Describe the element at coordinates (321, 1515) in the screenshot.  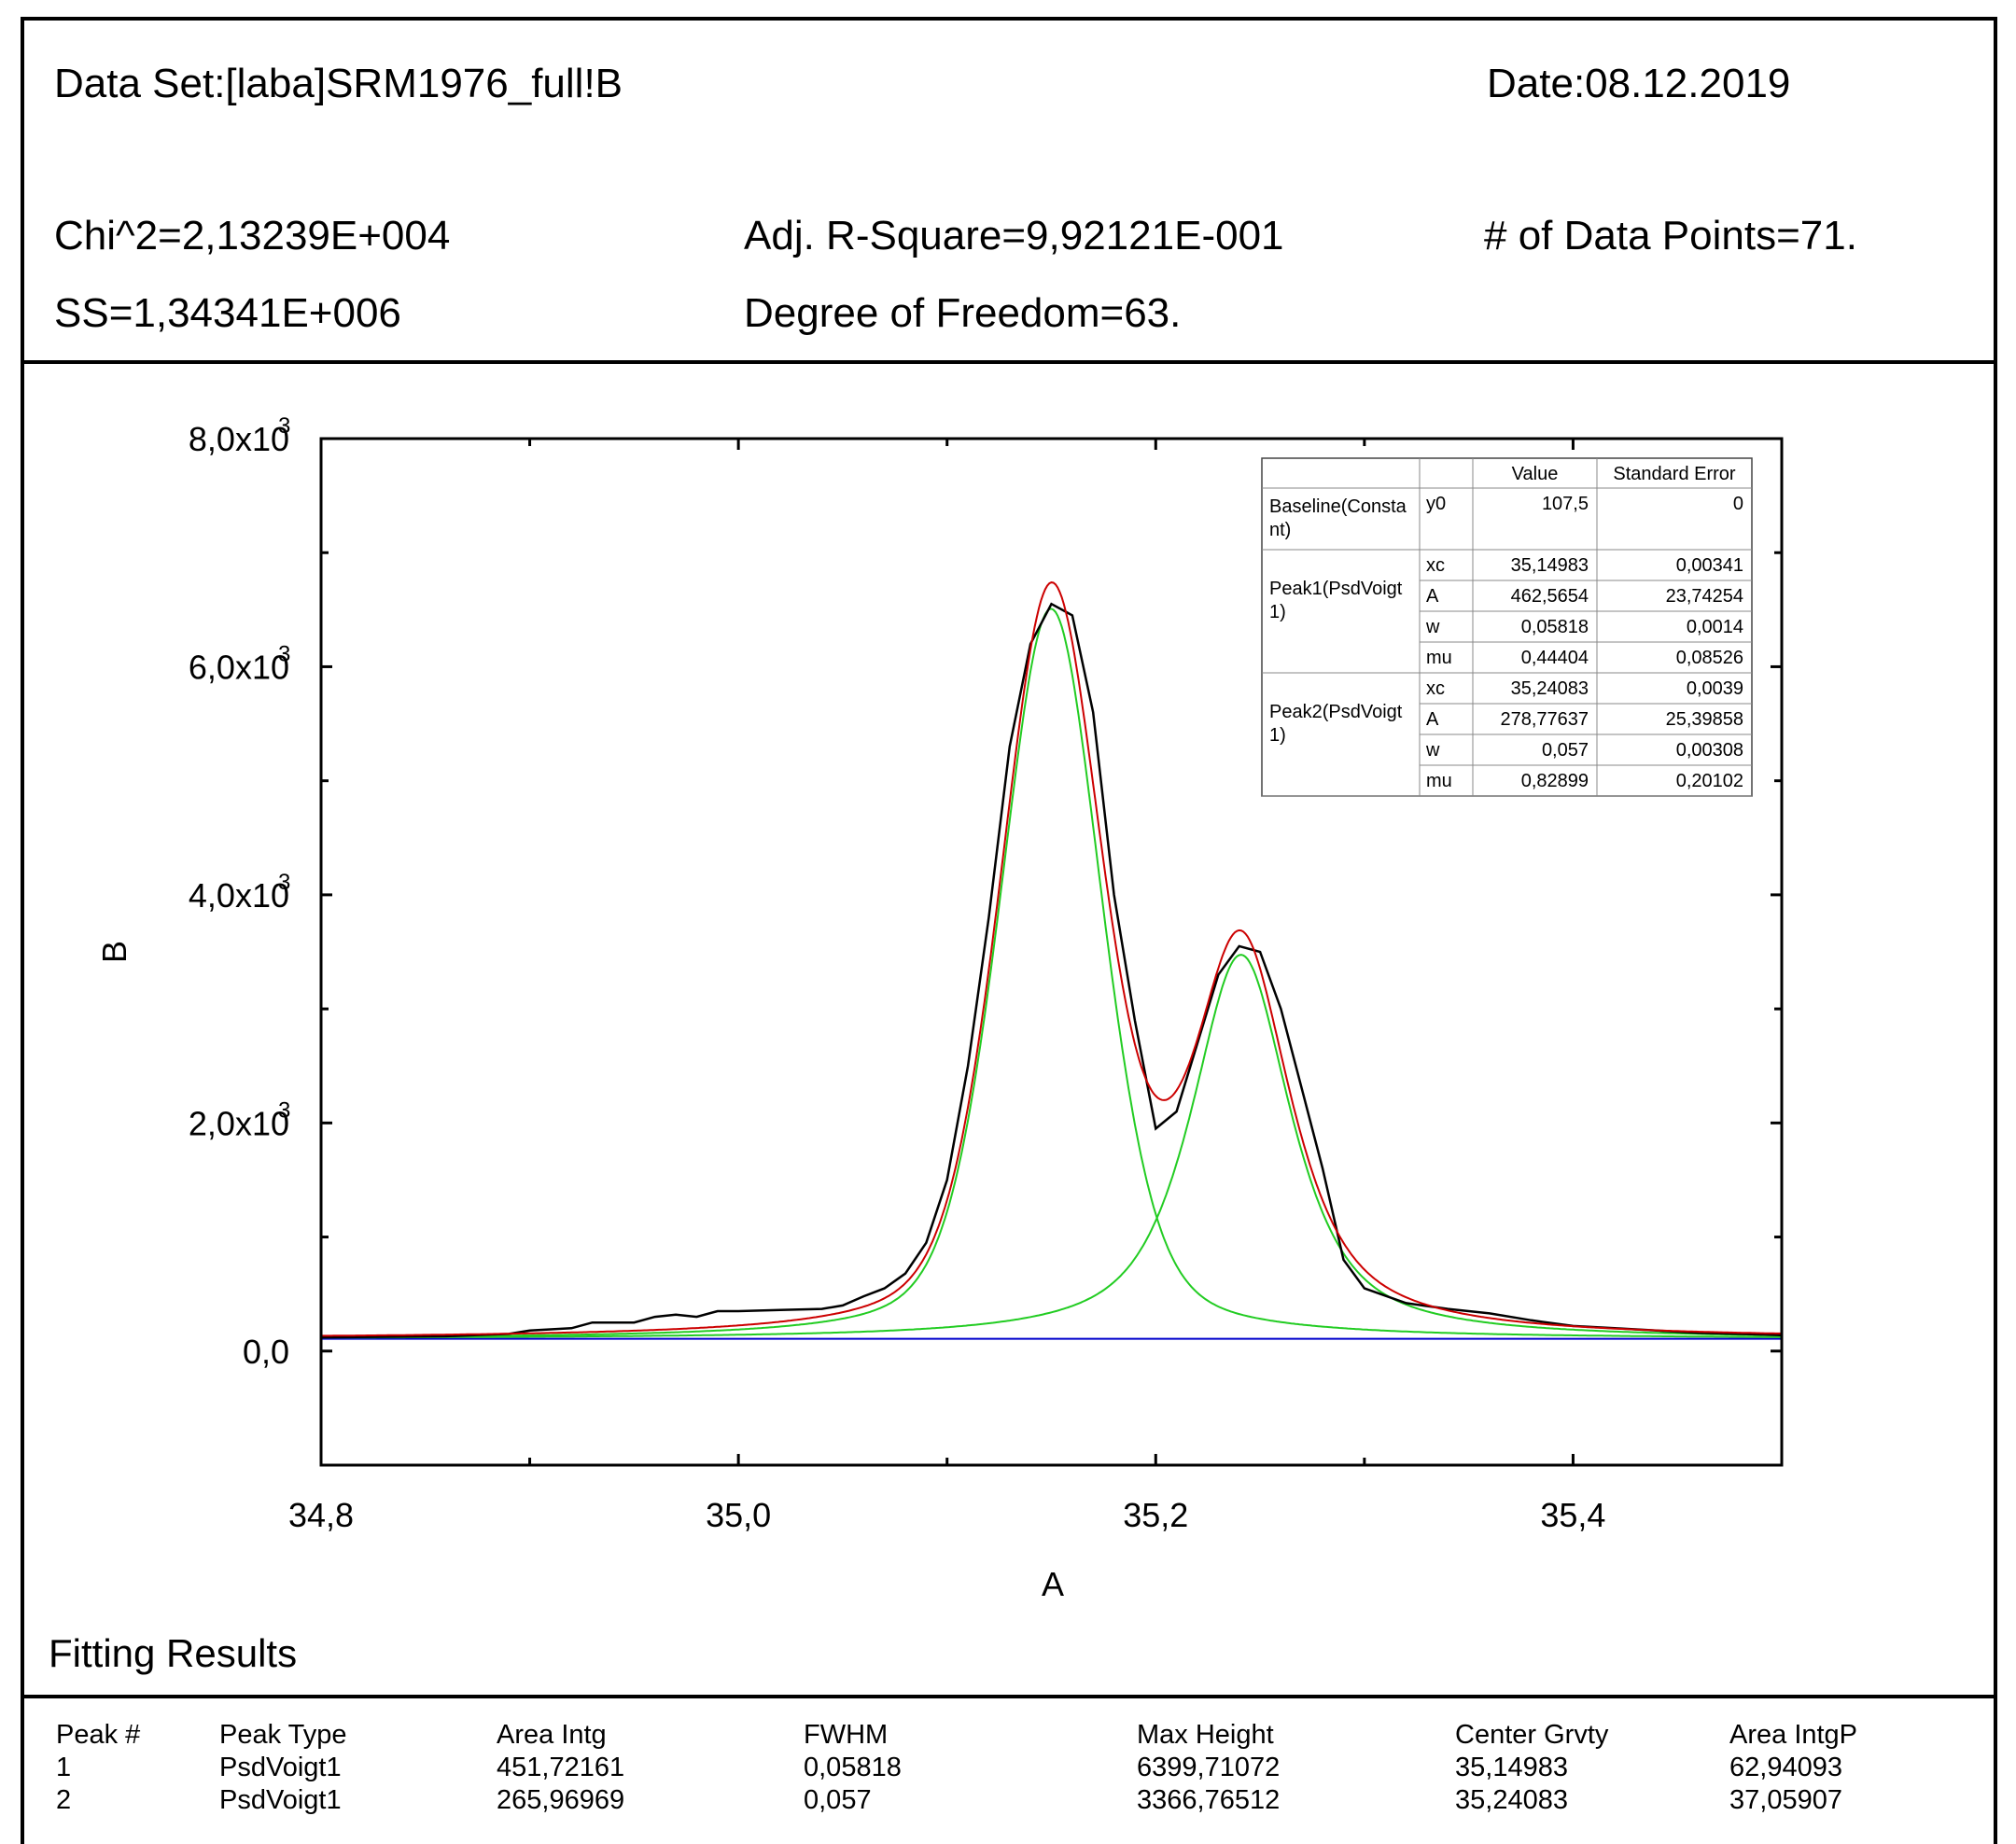
I see `x-tick-label: 34,8` at that location.